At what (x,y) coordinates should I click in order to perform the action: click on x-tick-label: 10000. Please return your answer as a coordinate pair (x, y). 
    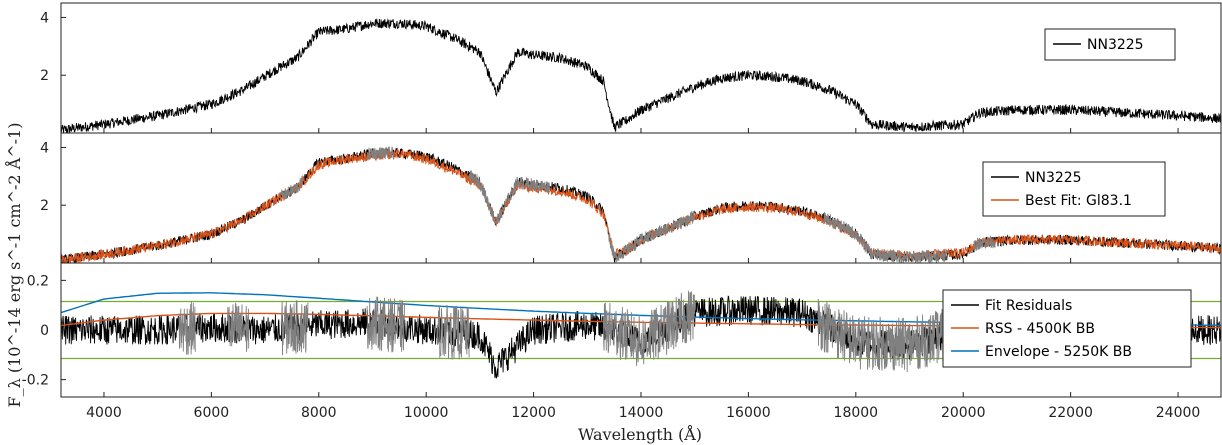
    Looking at the image, I should click on (426, 413).